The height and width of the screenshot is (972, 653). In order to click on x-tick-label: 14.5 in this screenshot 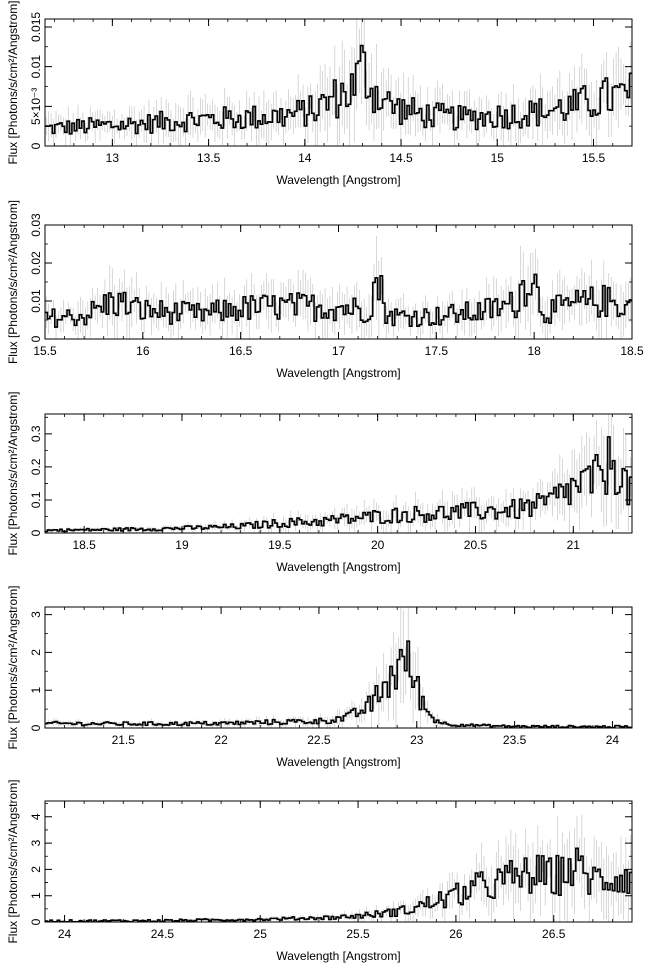, I will do `click(401, 158)`.